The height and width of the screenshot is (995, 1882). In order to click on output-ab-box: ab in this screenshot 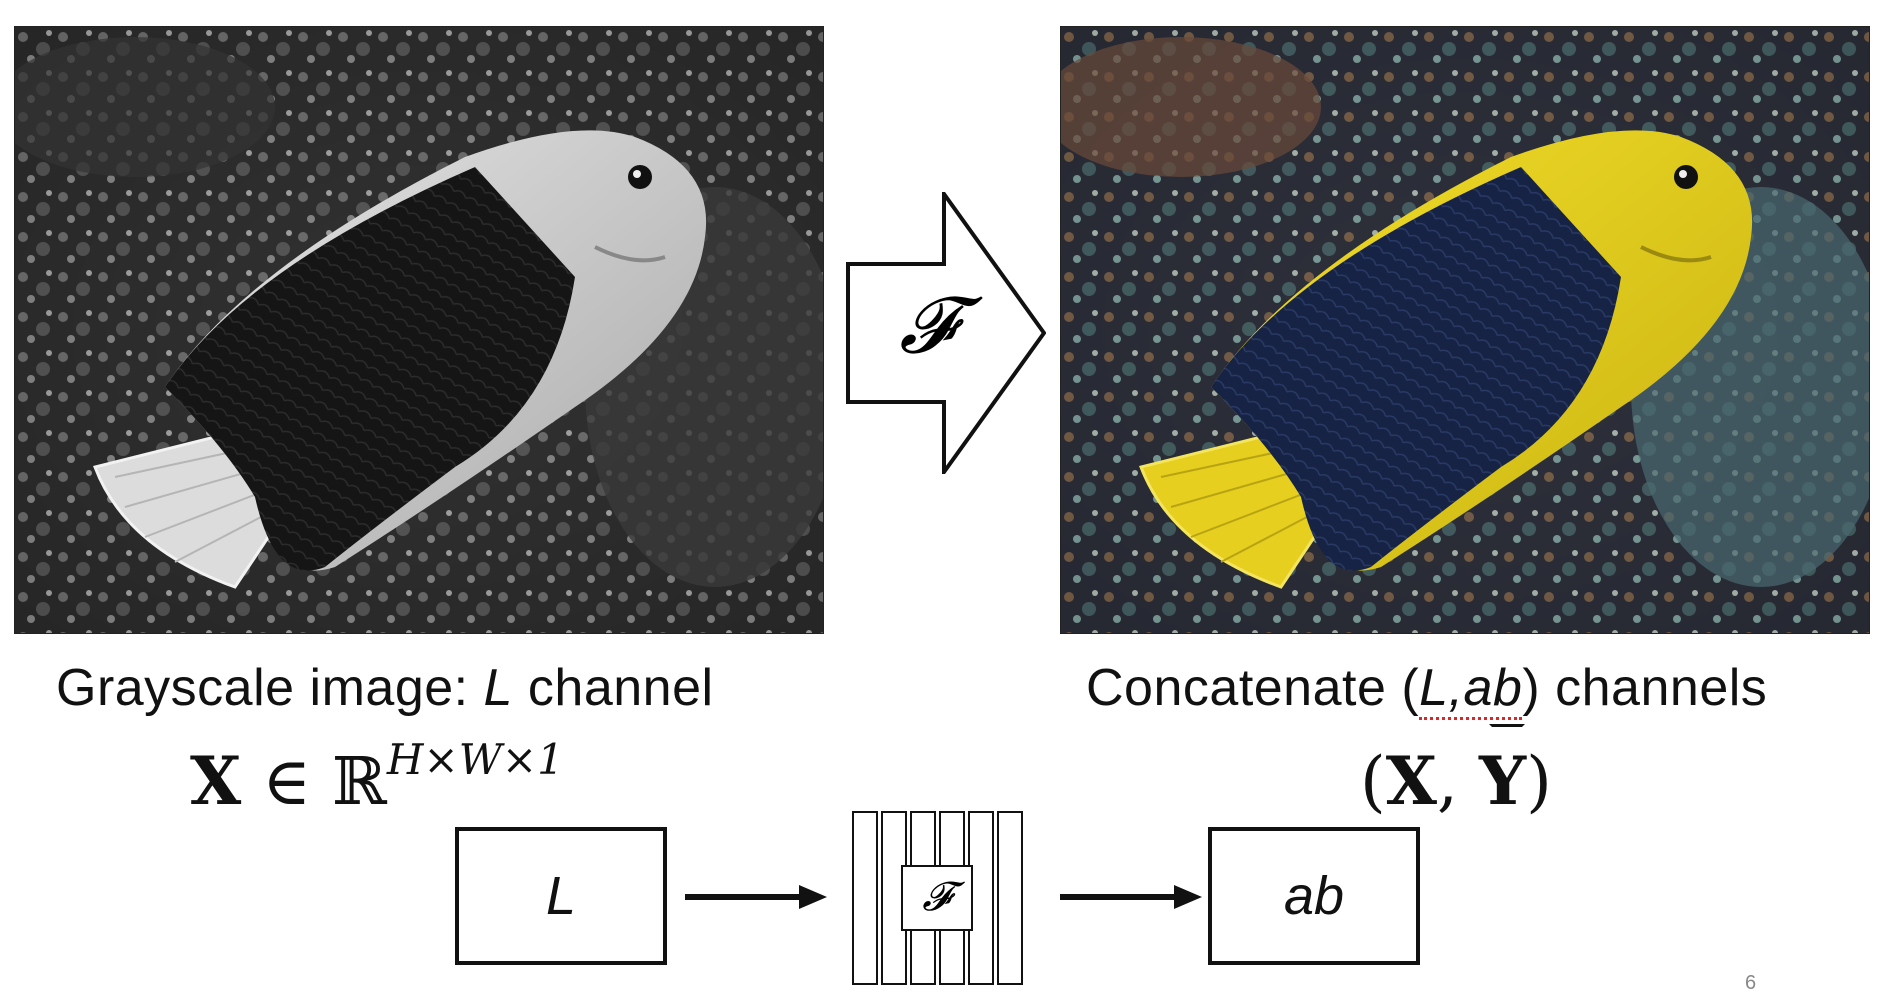, I will do `click(1314, 896)`.